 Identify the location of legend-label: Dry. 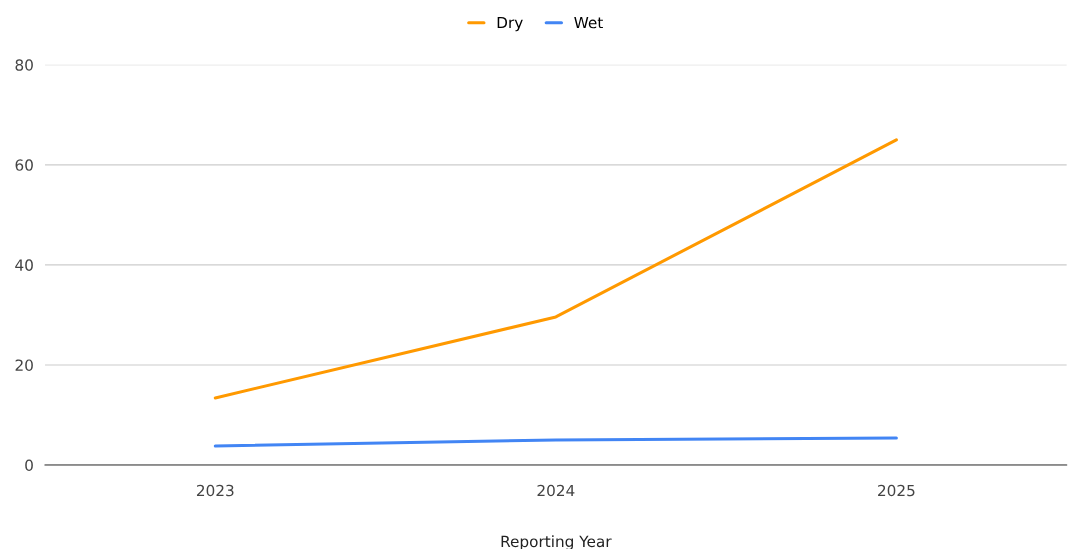
(510, 24).